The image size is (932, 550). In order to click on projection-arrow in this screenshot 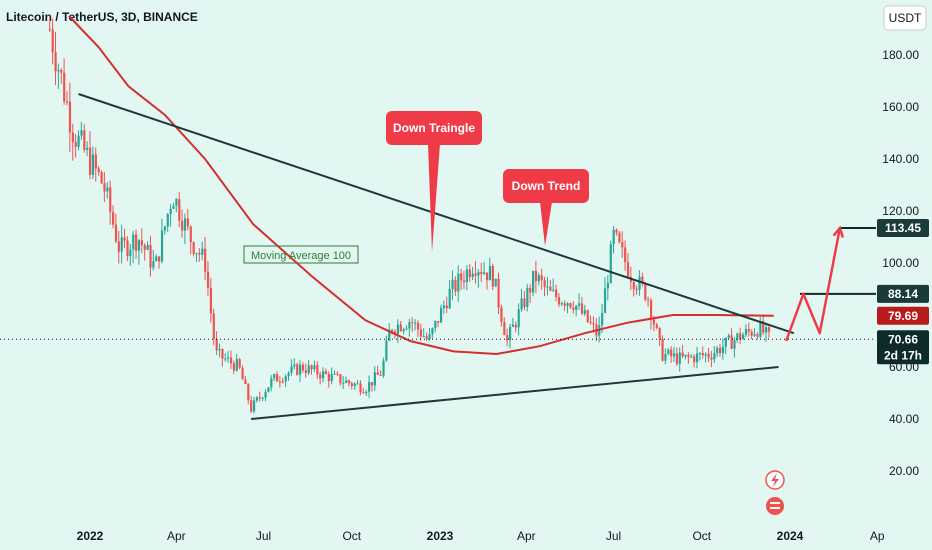, I will do `click(813, 284)`.